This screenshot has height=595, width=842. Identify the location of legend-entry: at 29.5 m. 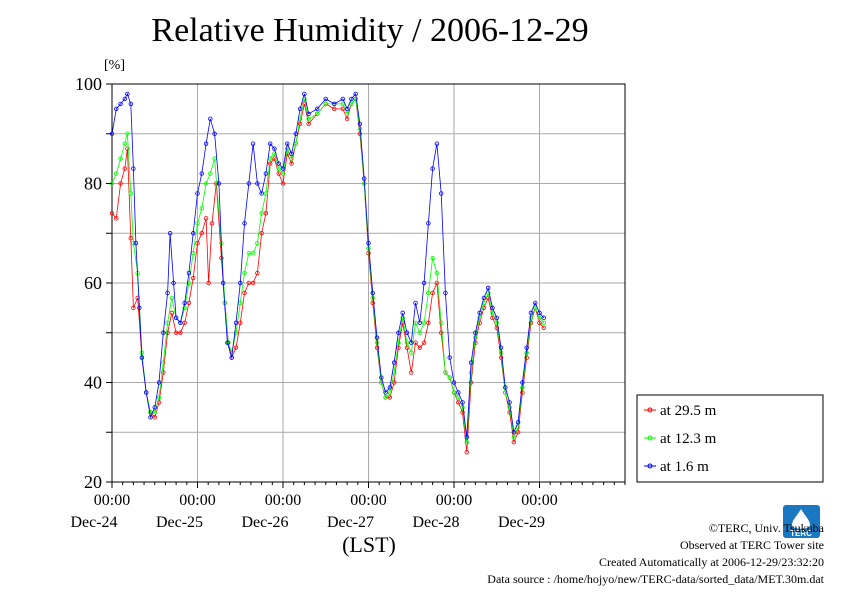
(680, 411).